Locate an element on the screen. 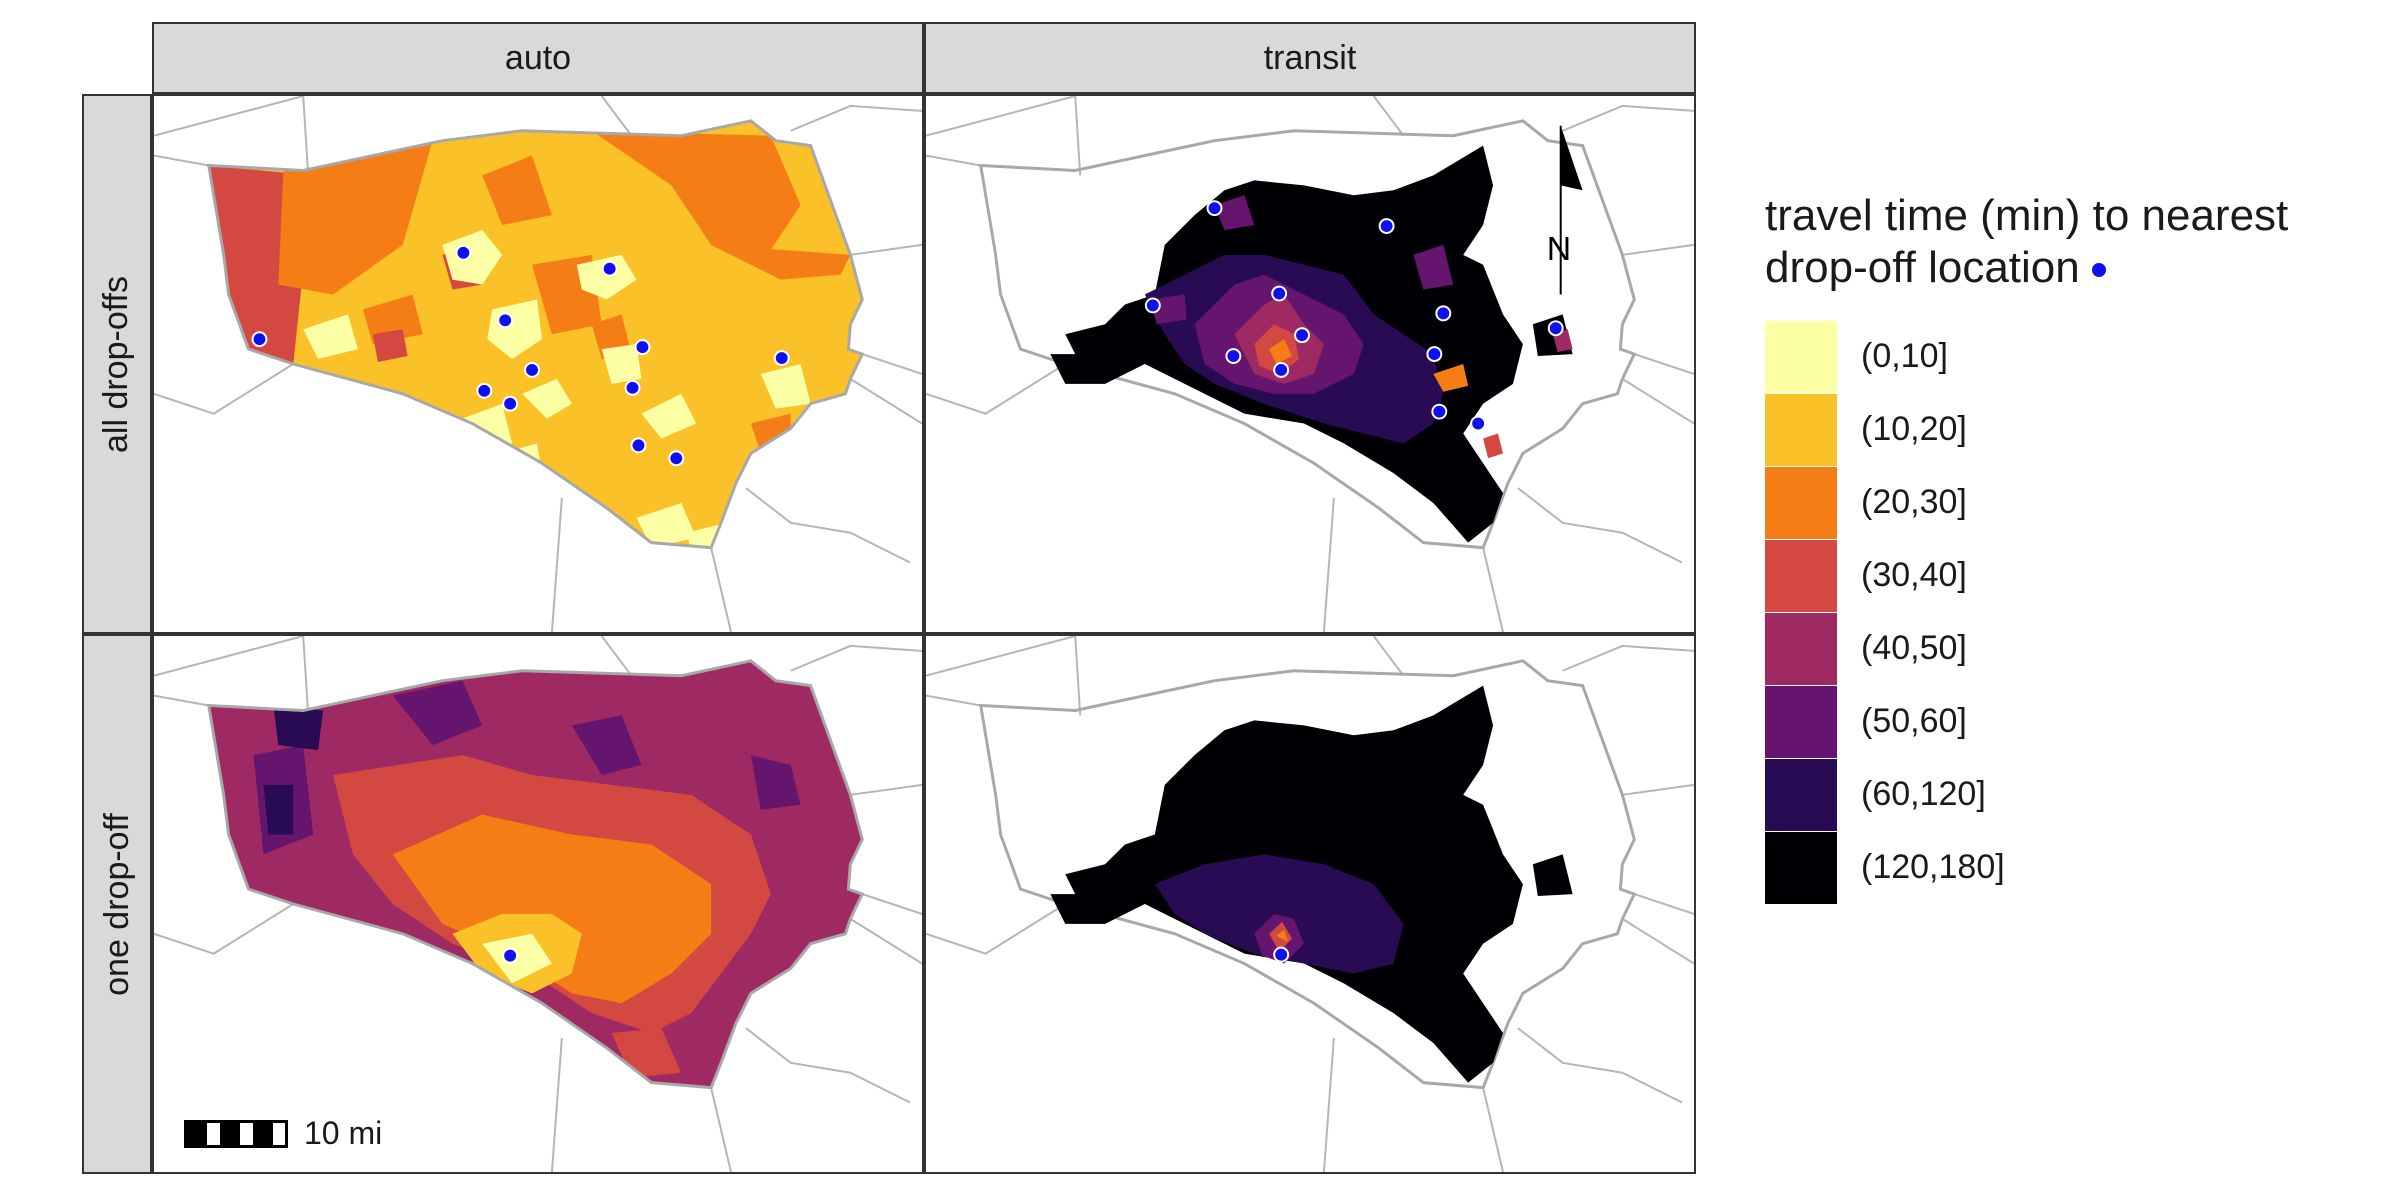  facet-strip-transit: transit is located at coordinates (1310, 58).